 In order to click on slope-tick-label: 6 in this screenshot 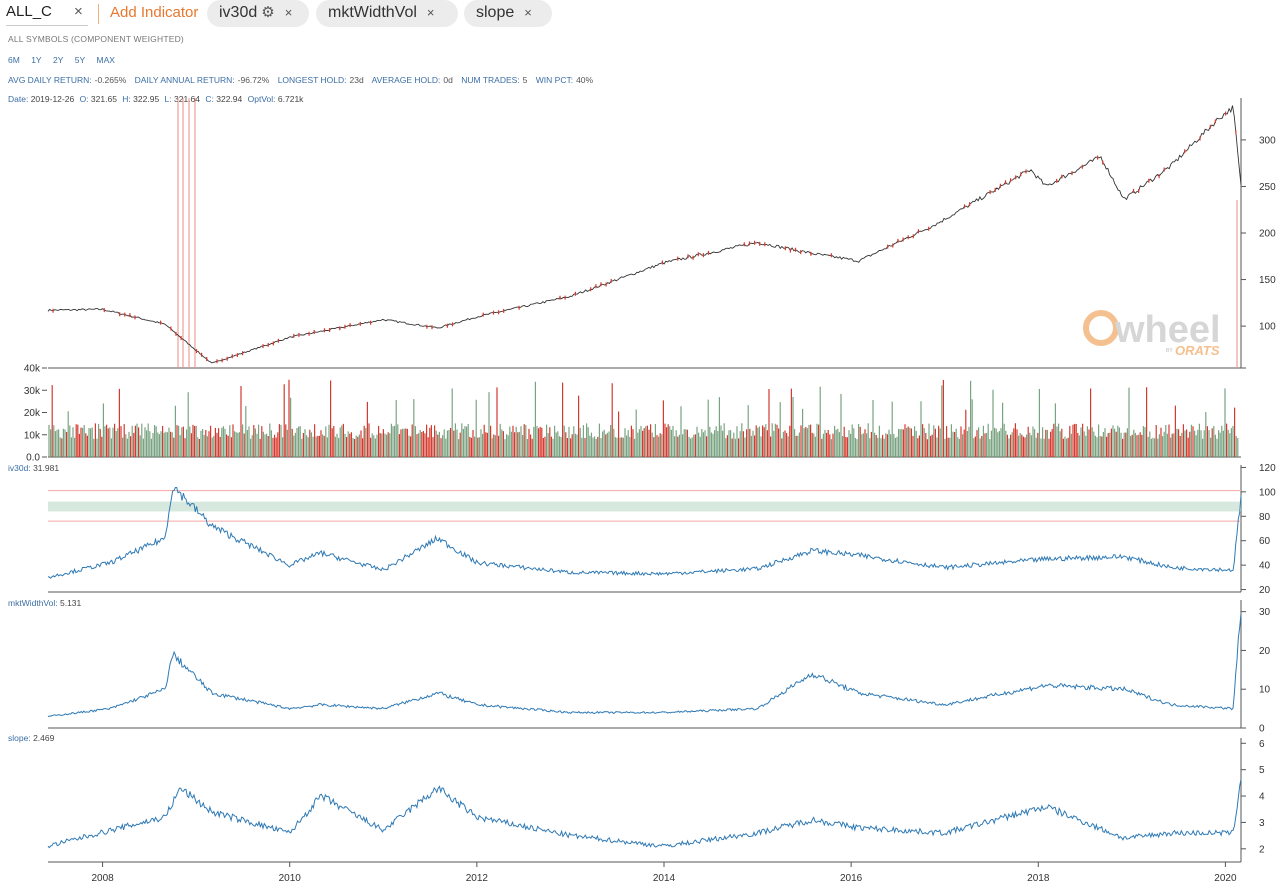, I will do `click(1262, 744)`.